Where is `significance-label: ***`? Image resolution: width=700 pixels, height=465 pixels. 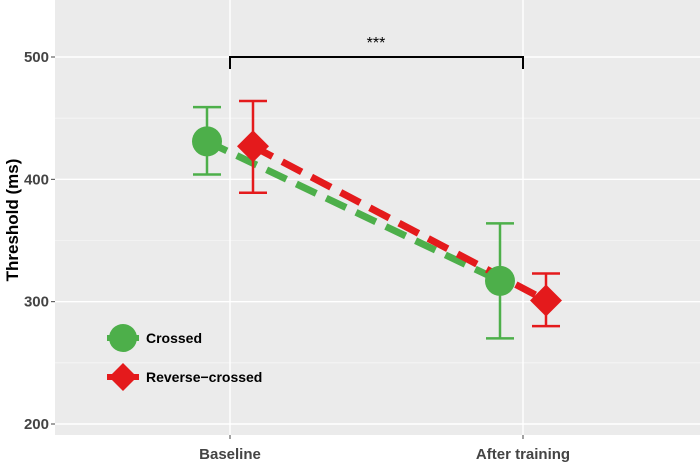 significance-label: *** is located at coordinates (376, 43).